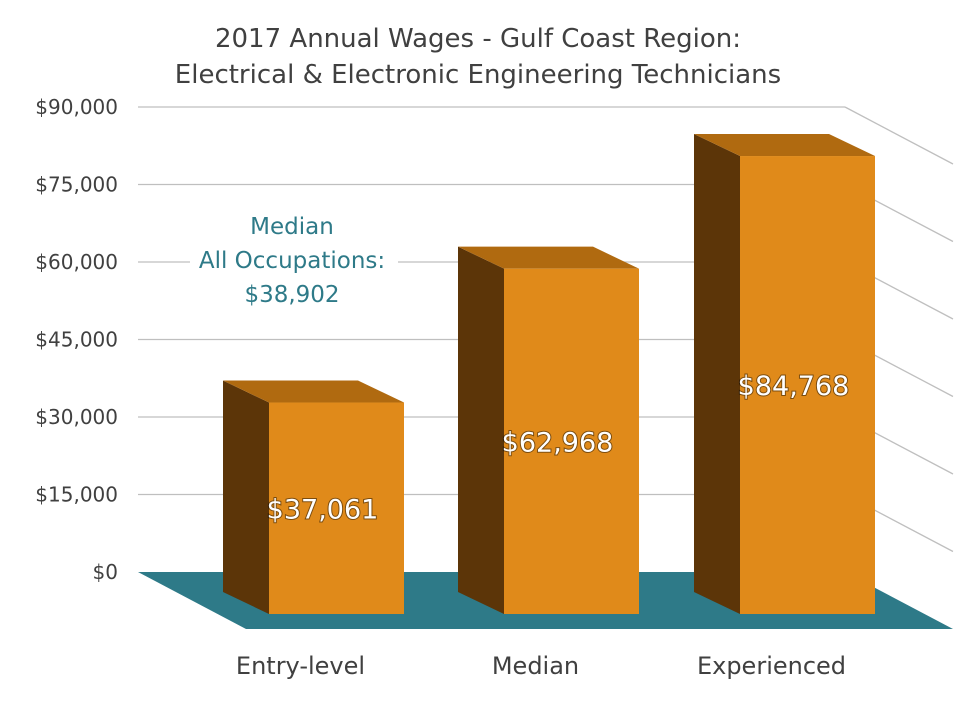 This screenshot has width=975, height=705. What do you see at coordinates (76, 185) in the screenshot?
I see `y-tick-label: $75,000` at bounding box center [76, 185].